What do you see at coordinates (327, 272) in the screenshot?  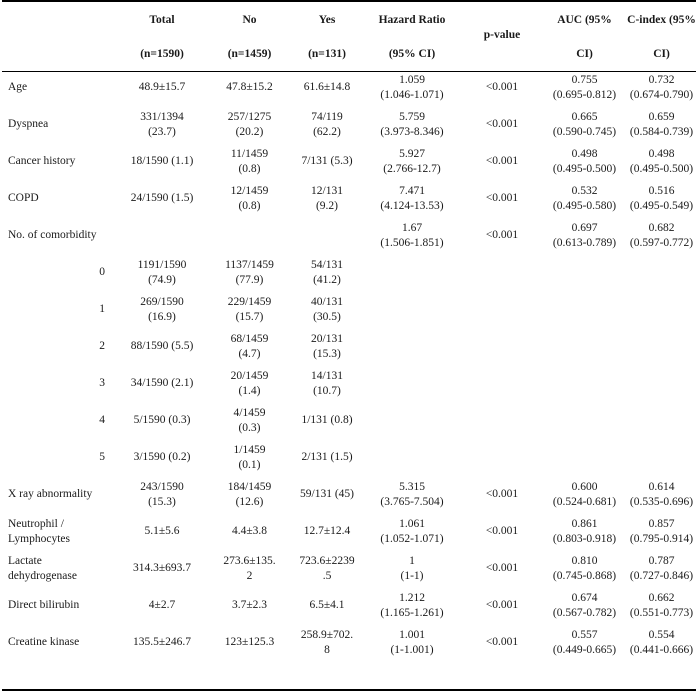 I see `cell-yes: 54/131 (41.2)` at bounding box center [327, 272].